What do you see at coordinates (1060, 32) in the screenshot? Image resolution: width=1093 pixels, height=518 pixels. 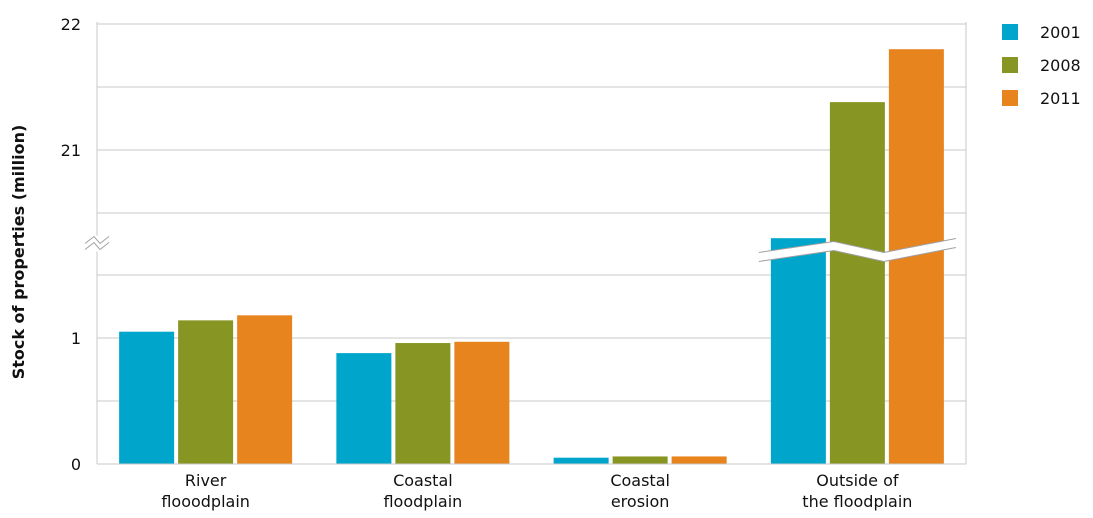 I see `legend-label-2001: 2001` at bounding box center [1060, 32].